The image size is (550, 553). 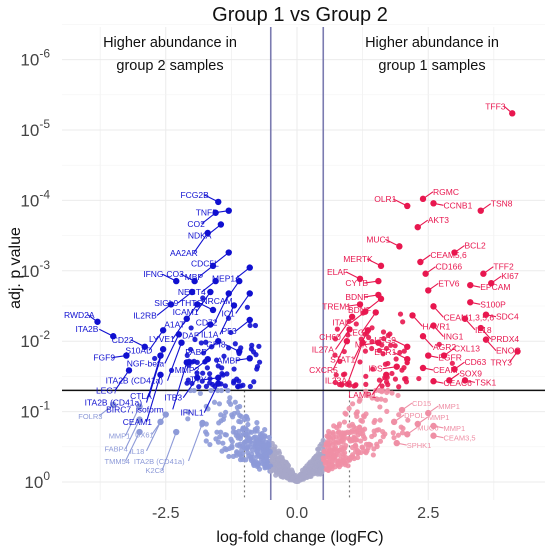 What do you see at coordinates (450, 358) in the screenshot?
I see `point-label: EGFR` at bounding box center [450, 358].